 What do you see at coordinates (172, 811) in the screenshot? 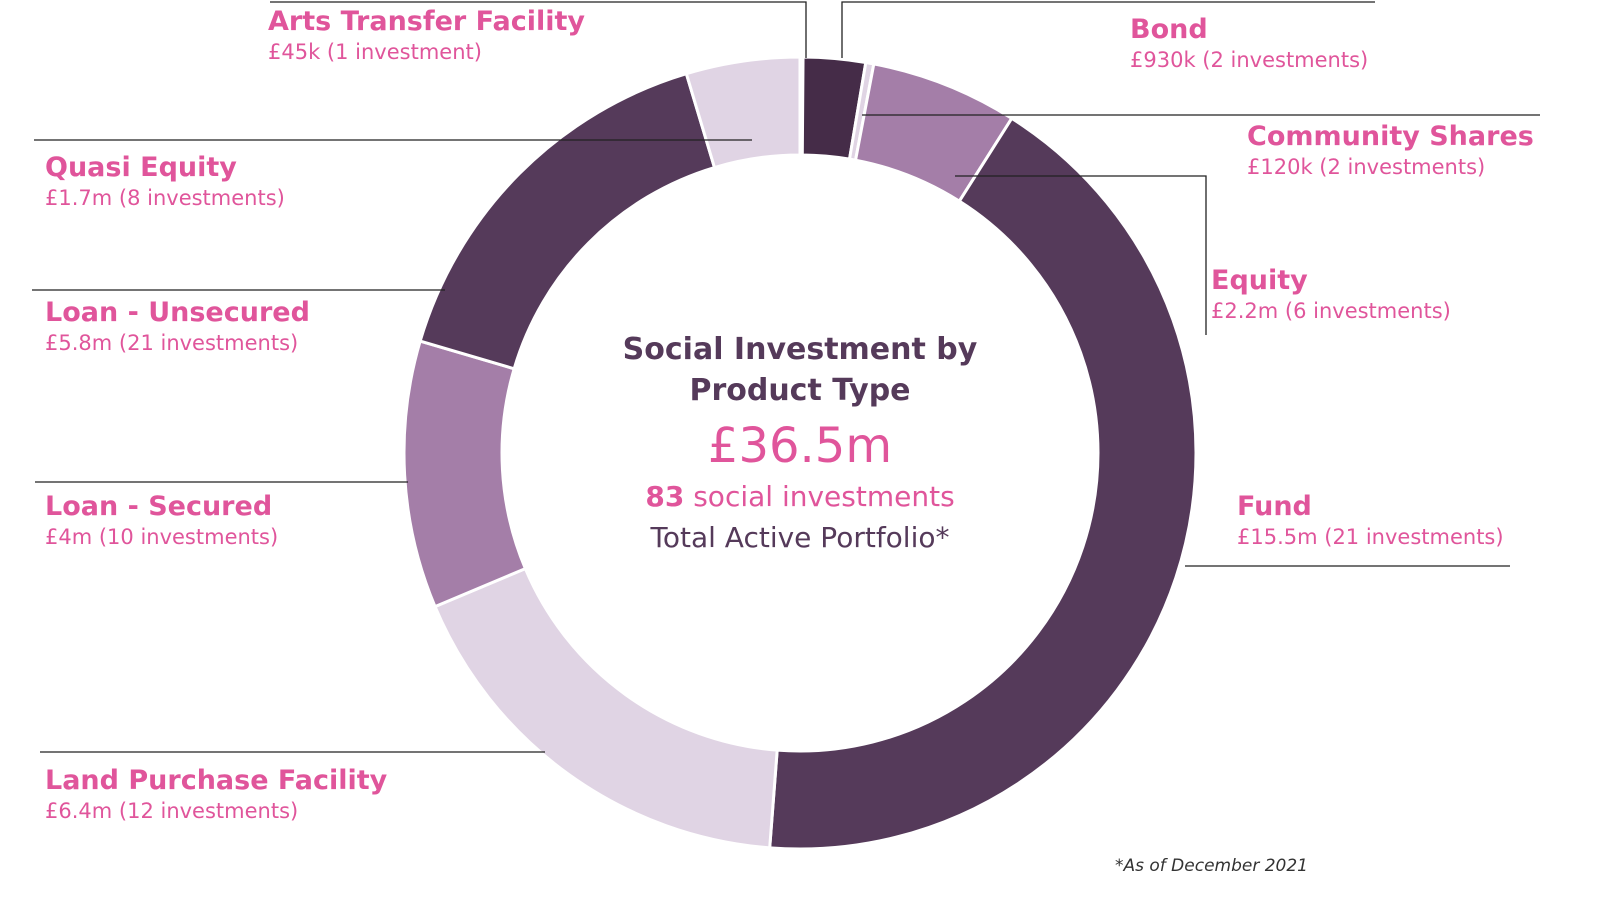
I see `slice-value: £6.4m (12 investments)` at bounding box center [172, 811].